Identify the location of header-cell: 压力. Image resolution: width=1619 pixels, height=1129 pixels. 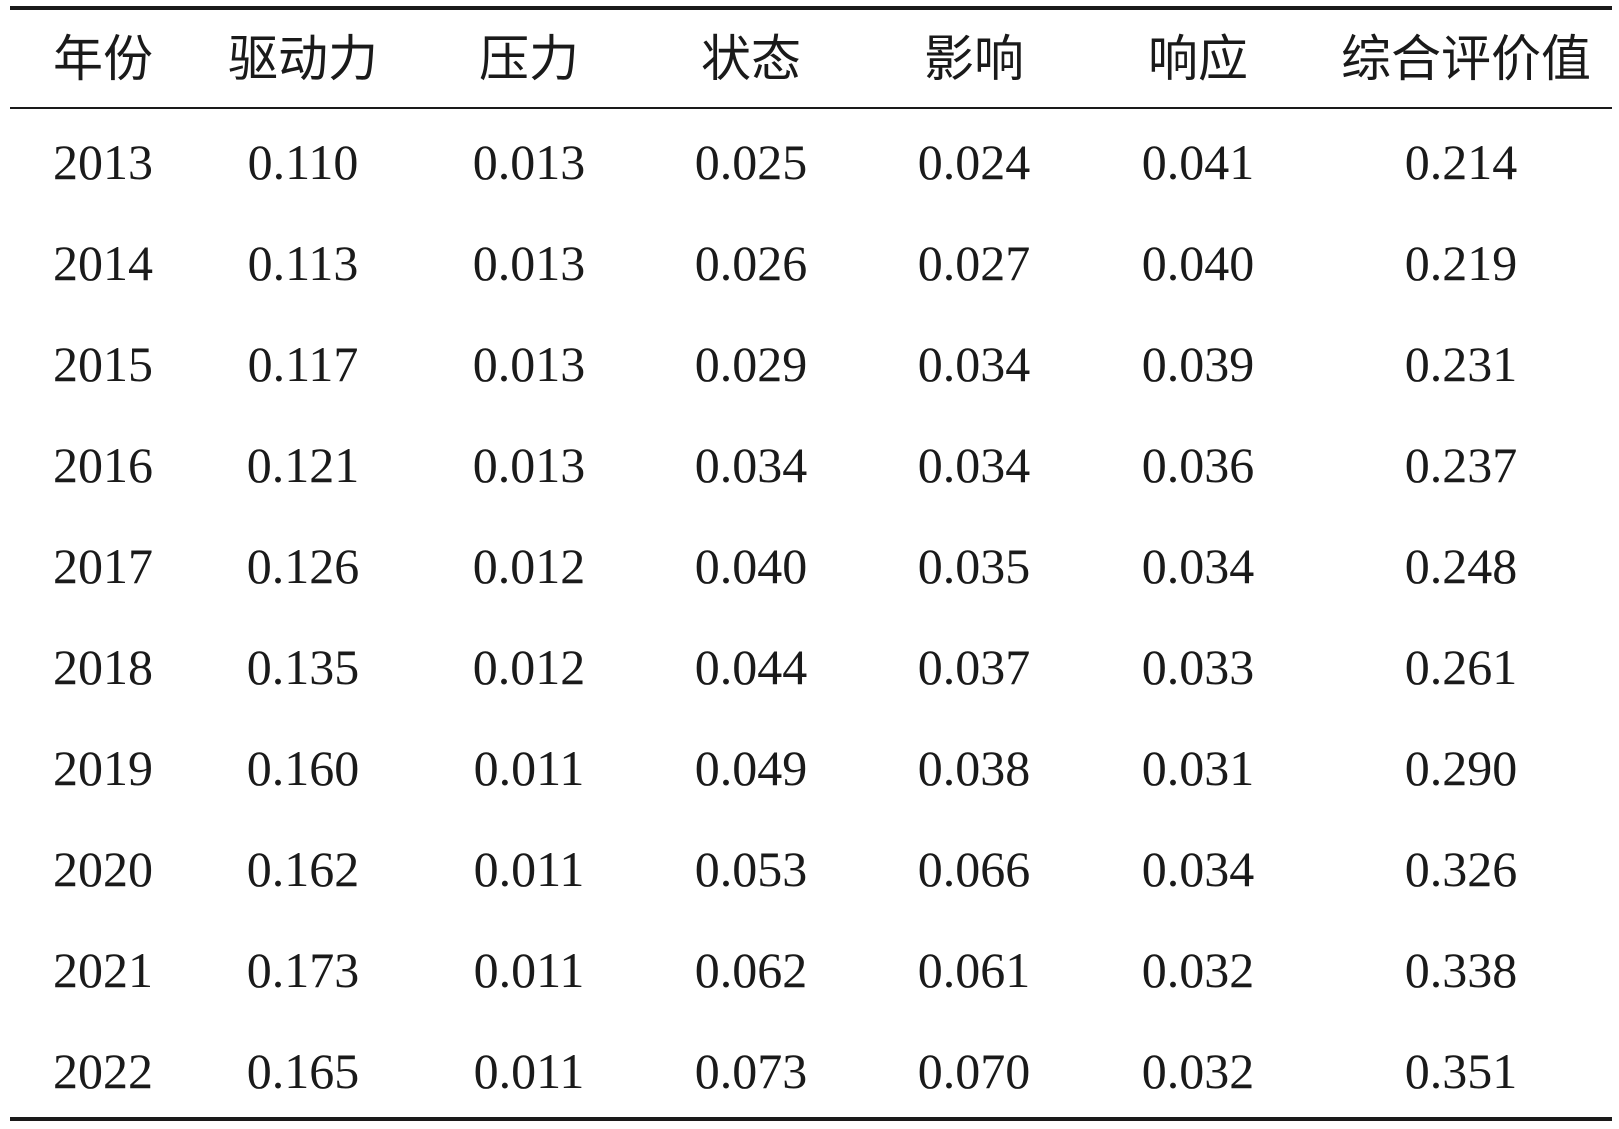
(529, 59).